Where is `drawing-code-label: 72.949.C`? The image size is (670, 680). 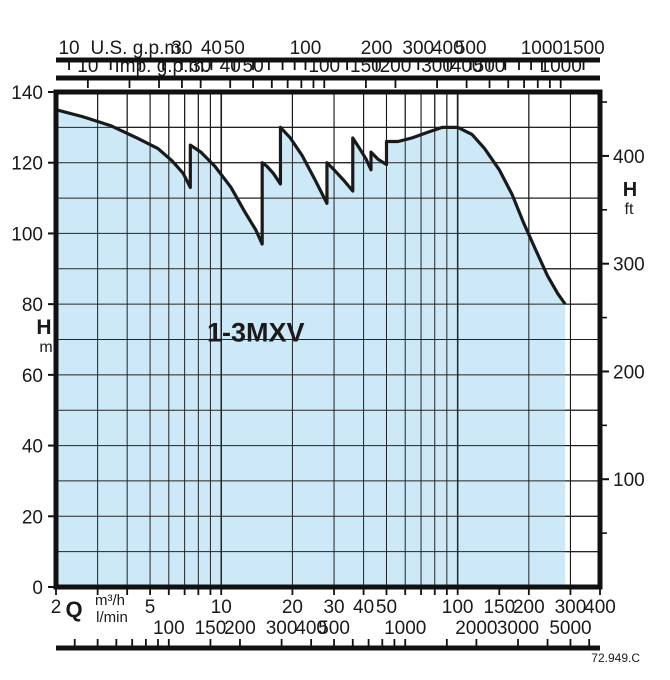
drawing-code-label: 72.949.C is located at coordinates (615, 658).